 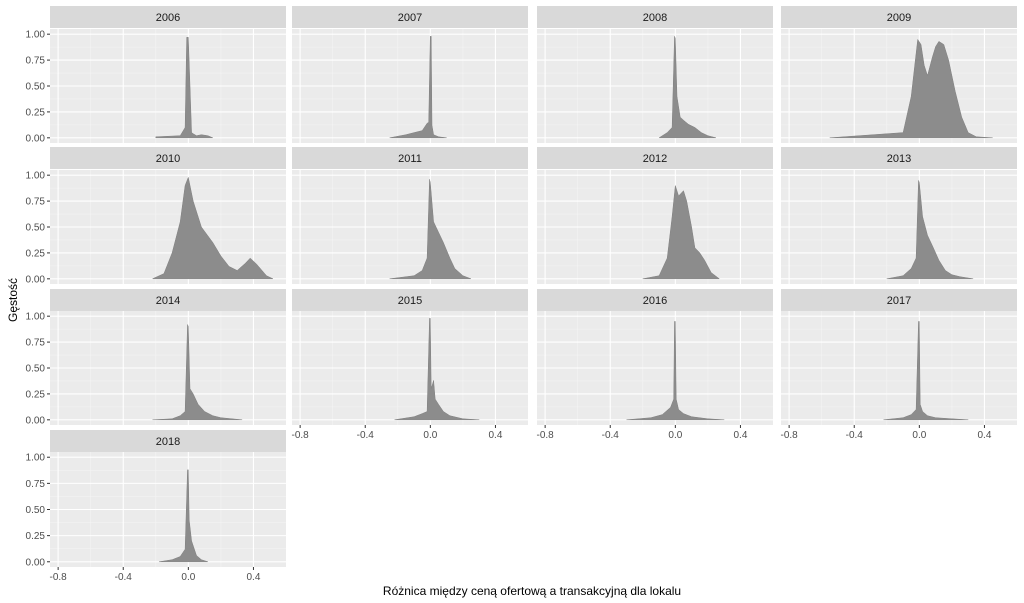 I want to click on facet-panel-2011: 2011, so click(x=410, y=215).